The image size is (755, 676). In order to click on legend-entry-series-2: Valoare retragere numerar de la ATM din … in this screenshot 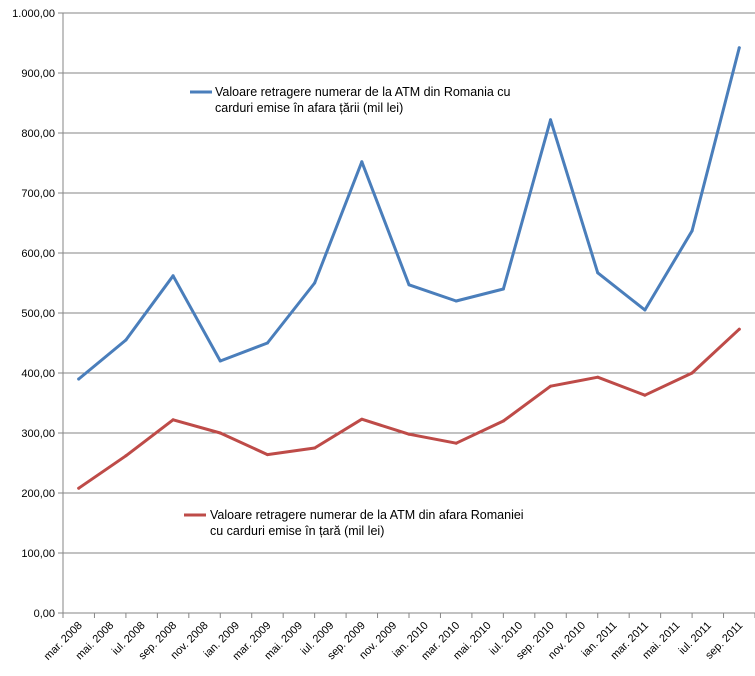, I will do `click(354, 523)`.